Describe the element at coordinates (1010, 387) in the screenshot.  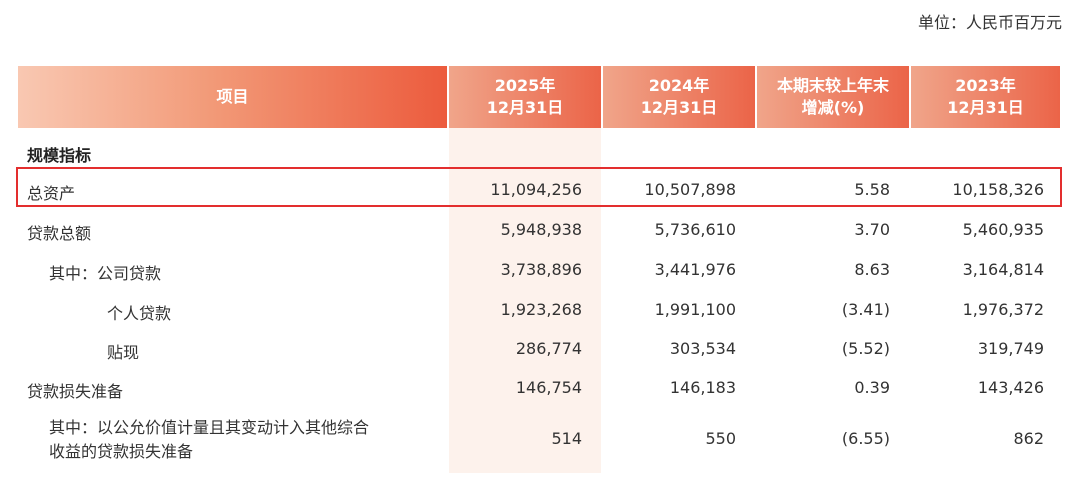
I see `cell-2023: 143,426` at that location.